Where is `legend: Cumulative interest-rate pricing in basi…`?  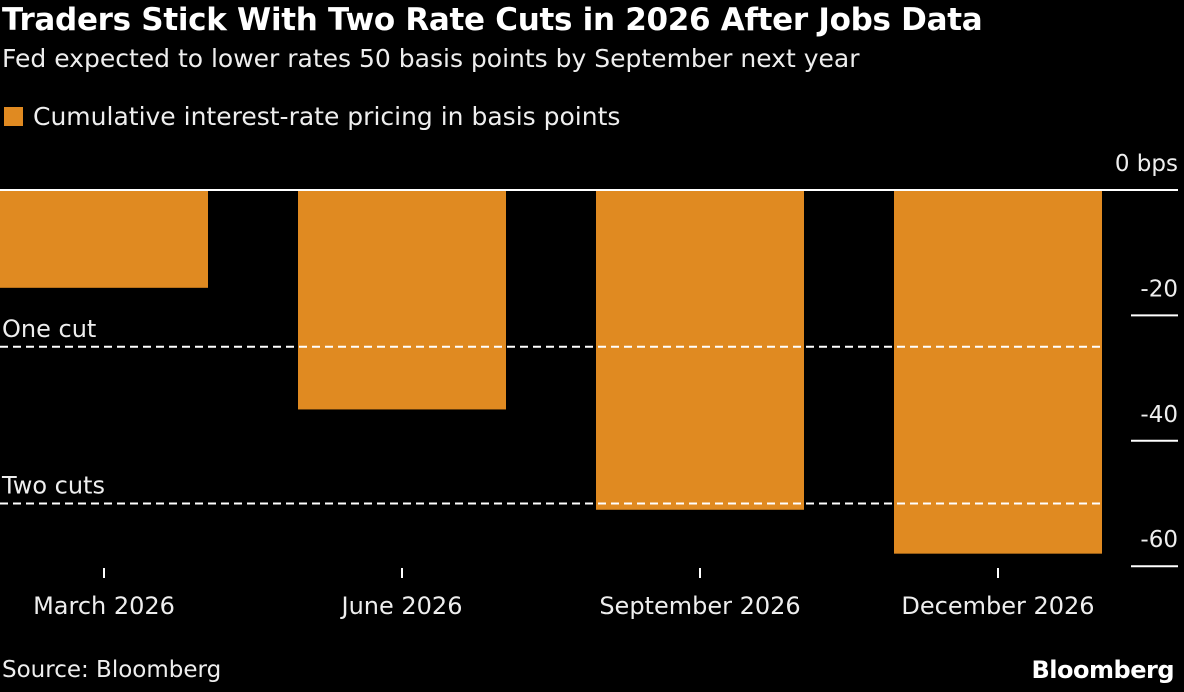 legend: Cumulative interest-rate pricing in basi… is located at coordinates (312, 116).